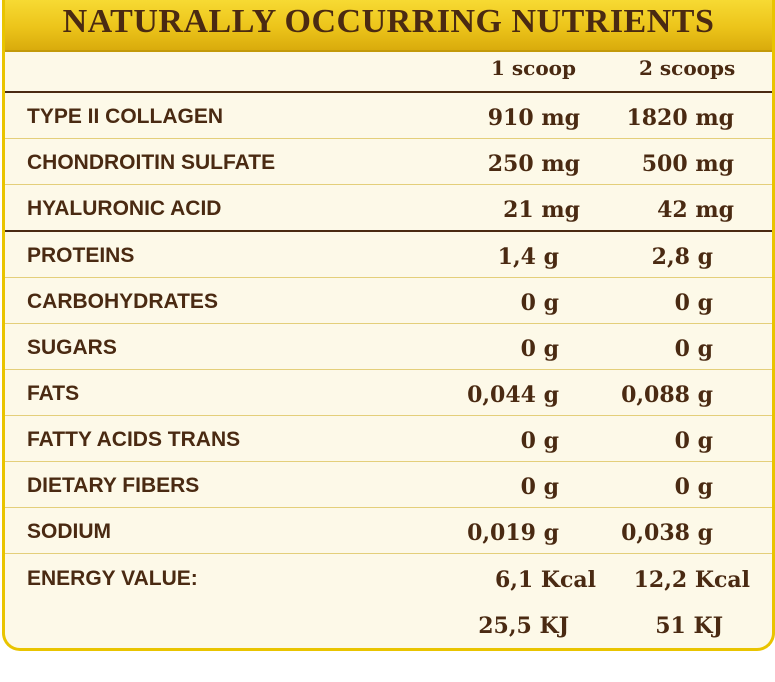 The image size is (775, 682). Describe the element at coordinates (122, 301) in the screenshot. I see `row-label: CARBOHYDRATES` at that location.